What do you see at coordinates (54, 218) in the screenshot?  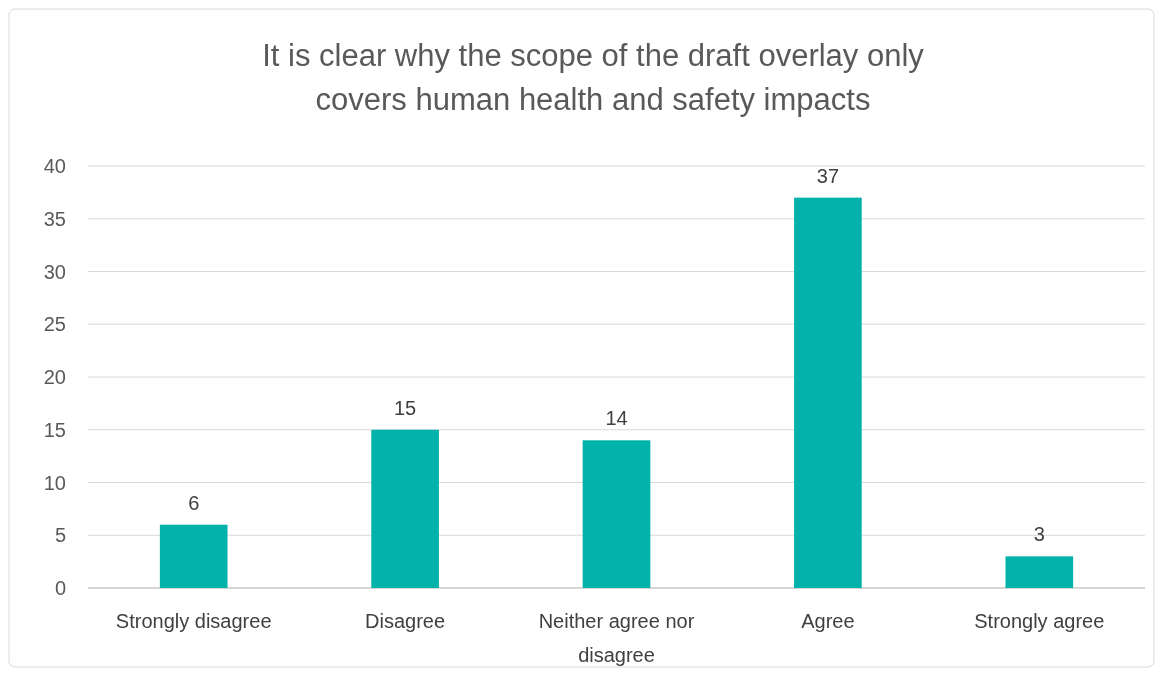 I see `y-tick-label: 35` at bounding box center [54, 218].